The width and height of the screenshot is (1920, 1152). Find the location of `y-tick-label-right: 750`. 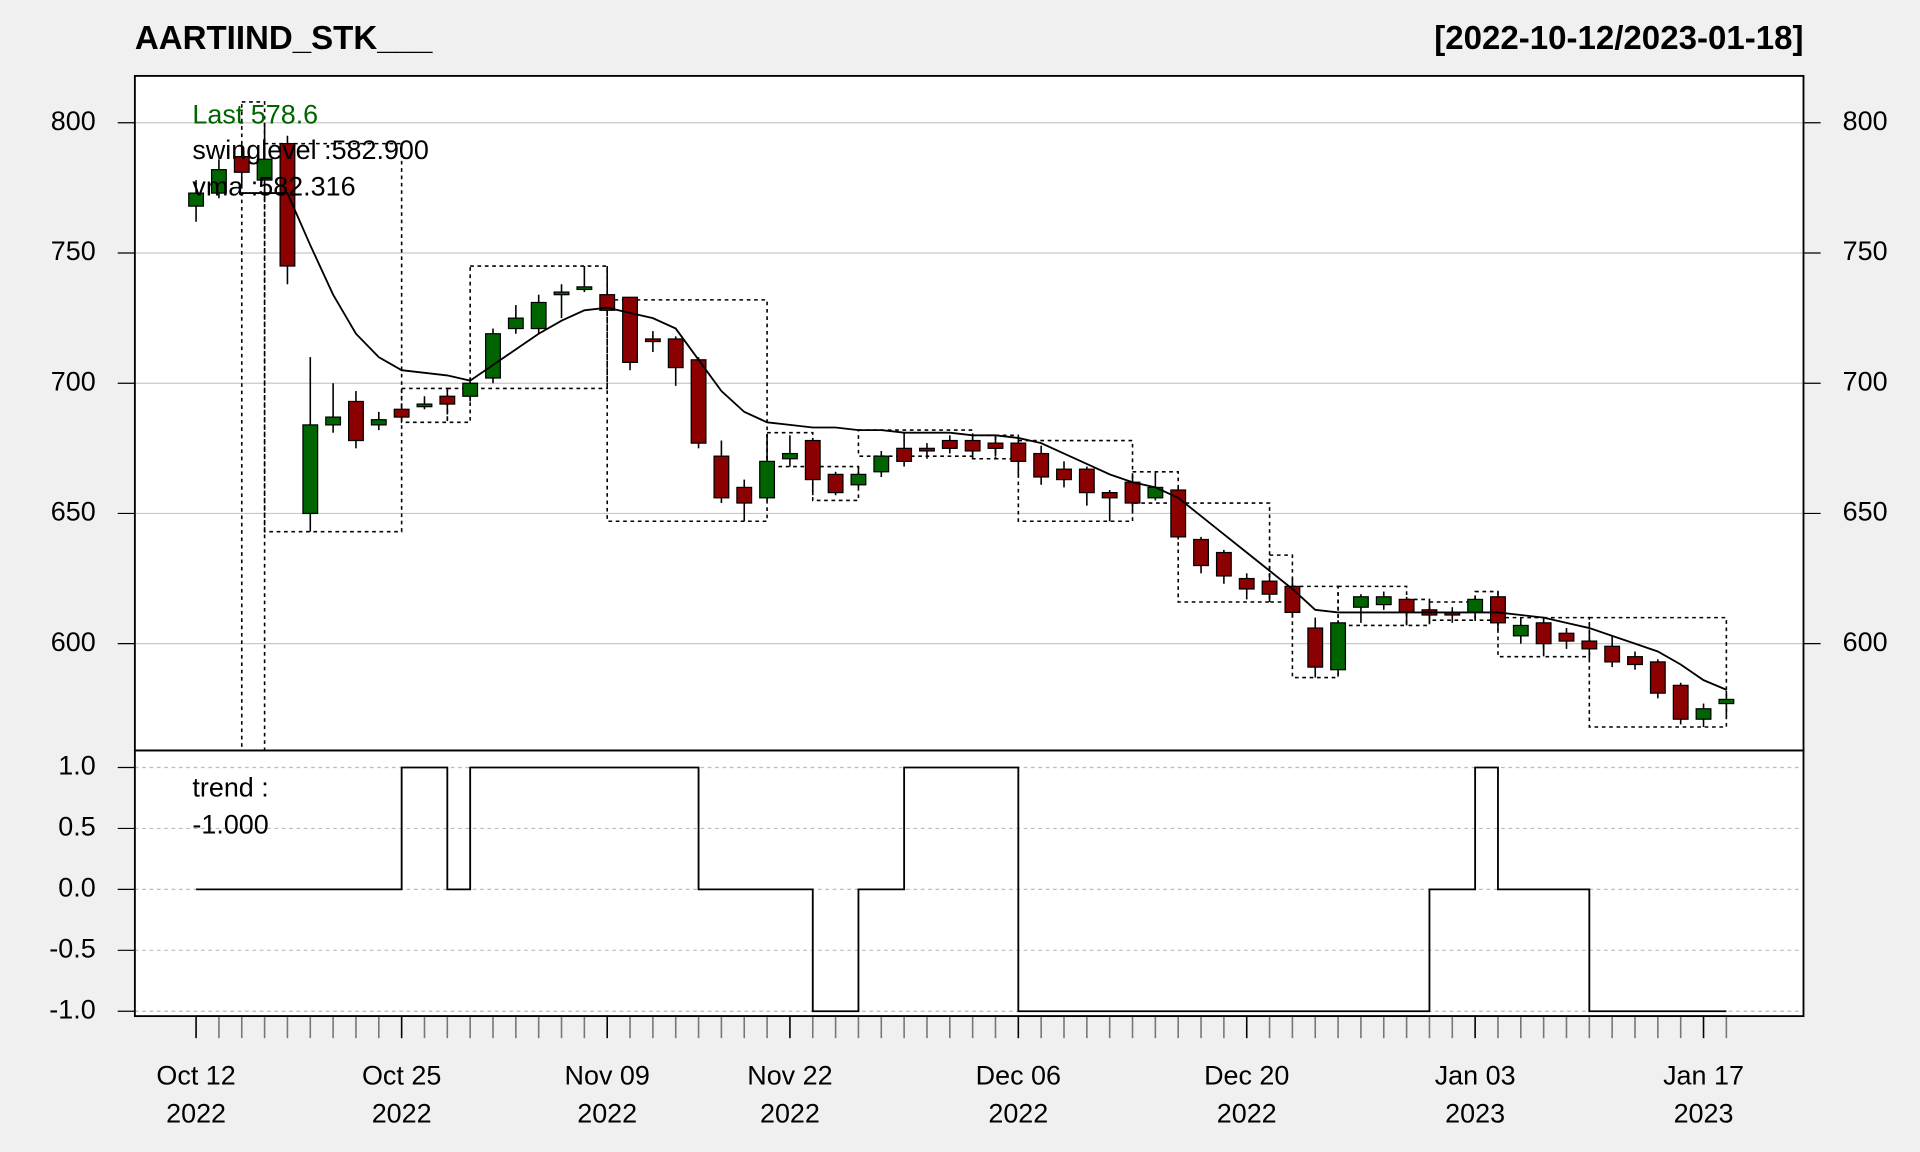

y-tick-label-right: 750 is located at coordinates (1865, 251).